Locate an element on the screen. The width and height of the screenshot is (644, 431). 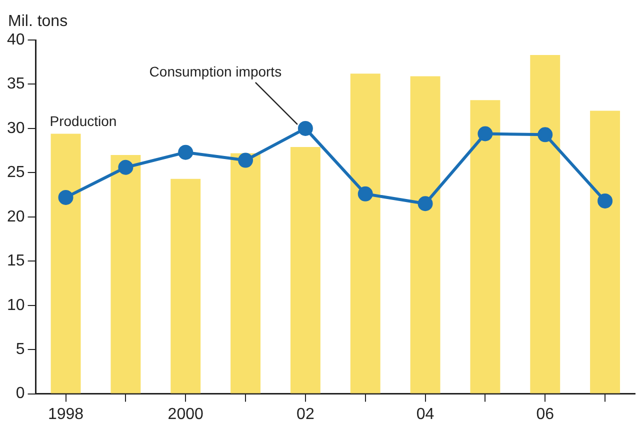
x-tick-label: 02 is located at coordinates (305, 414).